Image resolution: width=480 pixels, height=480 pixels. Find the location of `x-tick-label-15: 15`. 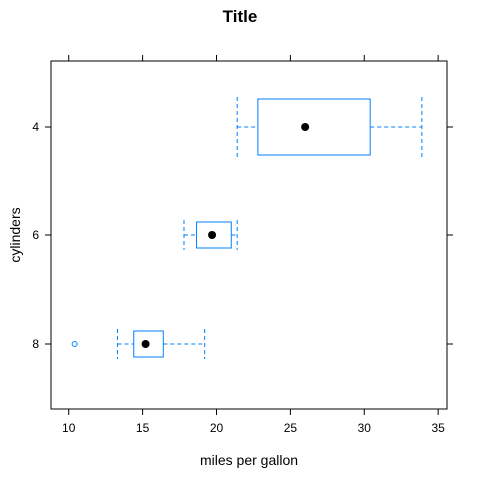

x-tick-label-15: 15 is located at coordinates (143, 428).